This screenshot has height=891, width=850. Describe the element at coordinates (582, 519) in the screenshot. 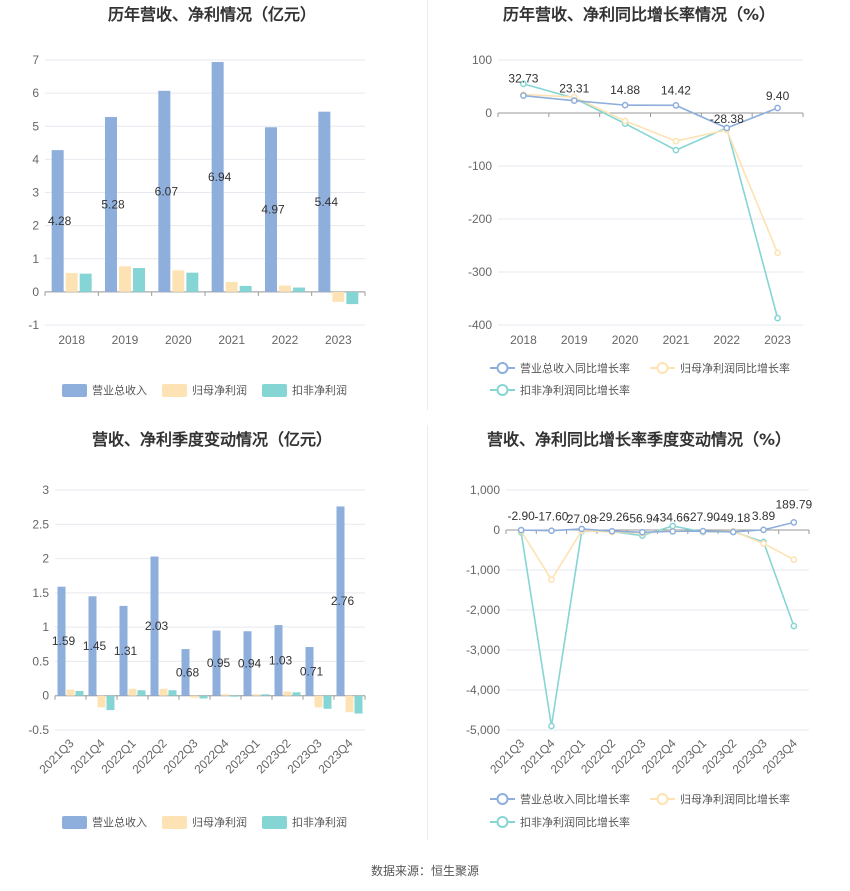

I see `data-label: 27.08` at that location.